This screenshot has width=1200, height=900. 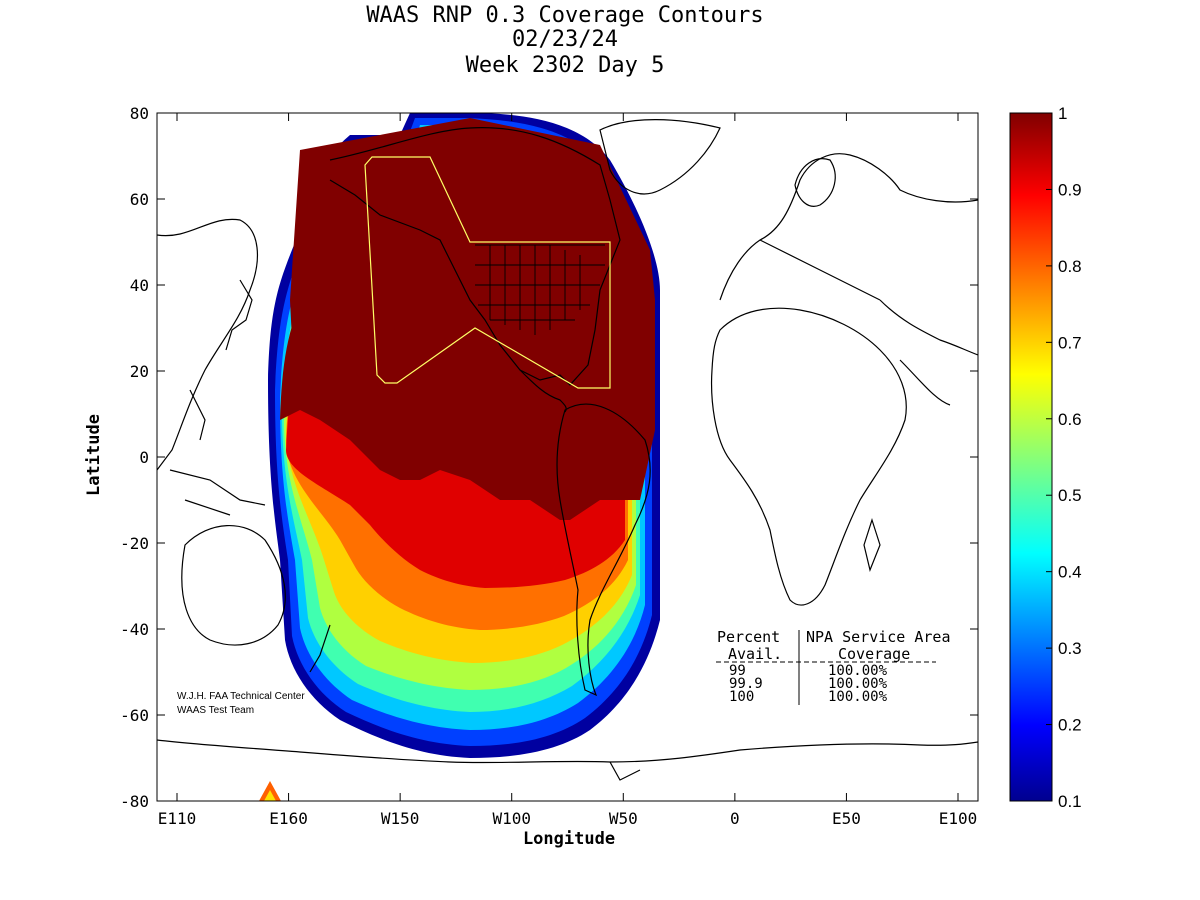 What do you see at coordinates (543, 391) in the screenshot?
I see `coastline-central-america` at bounding box center [543, 391].